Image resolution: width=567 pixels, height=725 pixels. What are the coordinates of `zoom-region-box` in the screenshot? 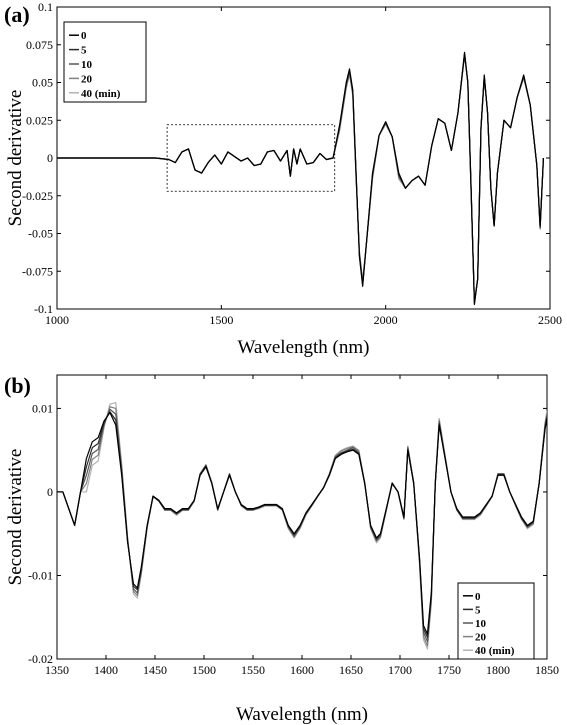 It's located at (251, 158).